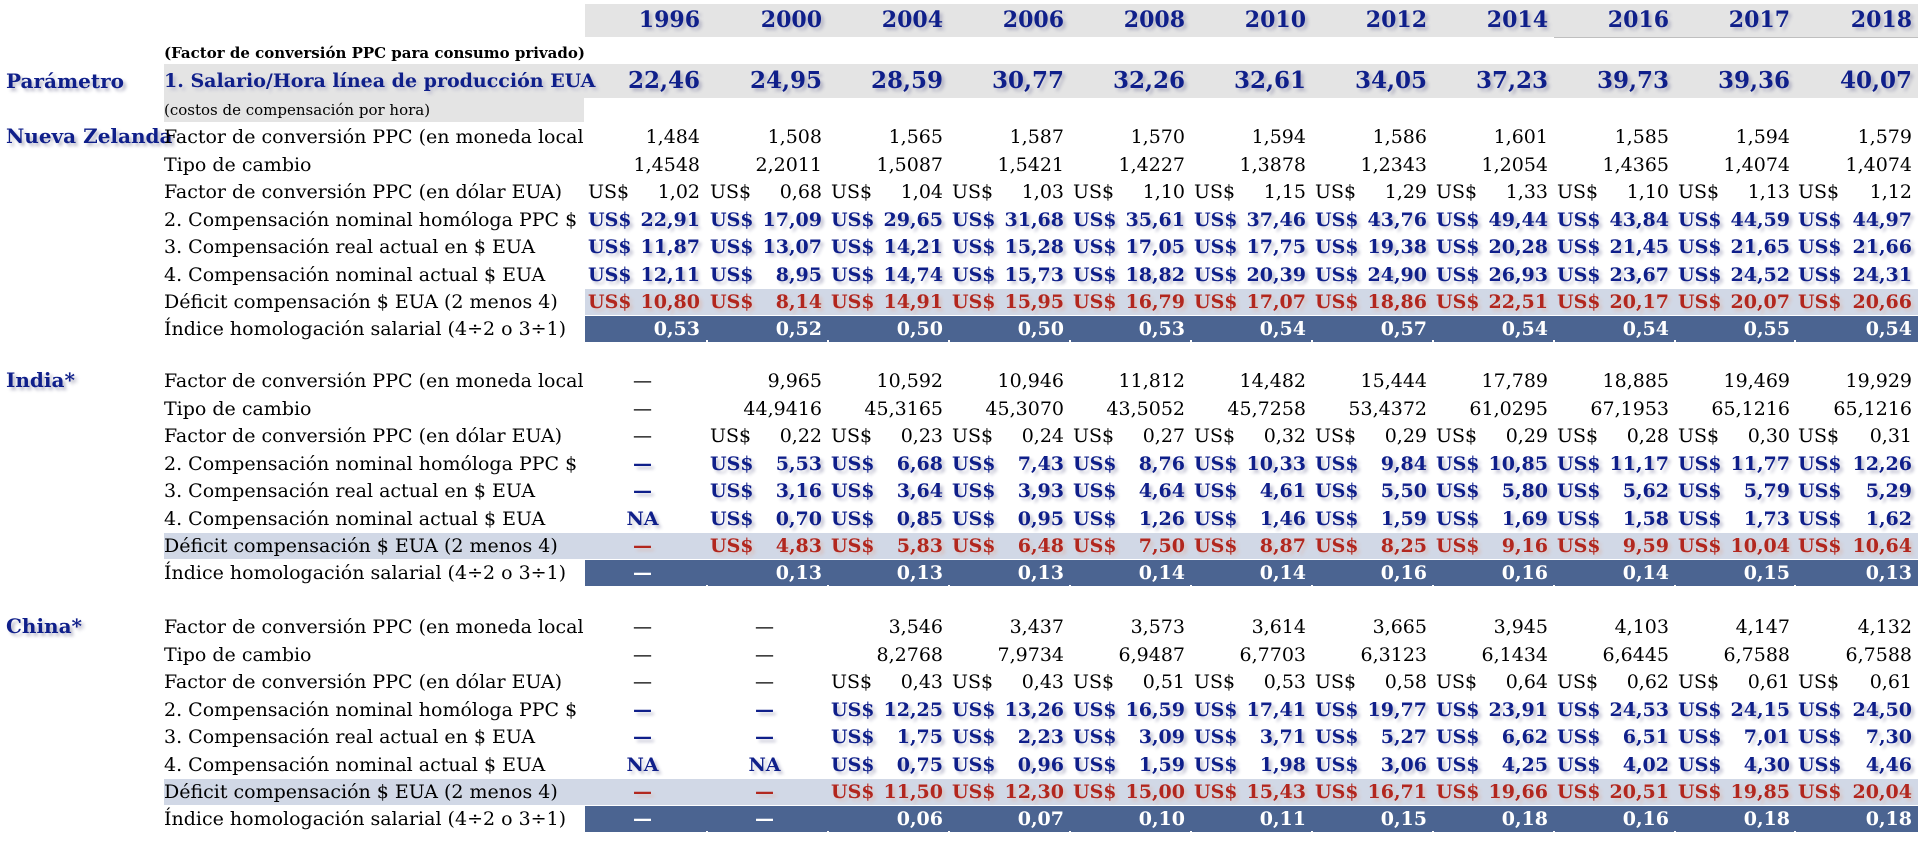 This screenshot has width=1920, height=857. I want to click on value-exchange: 65,1216, so click(1750, 409).